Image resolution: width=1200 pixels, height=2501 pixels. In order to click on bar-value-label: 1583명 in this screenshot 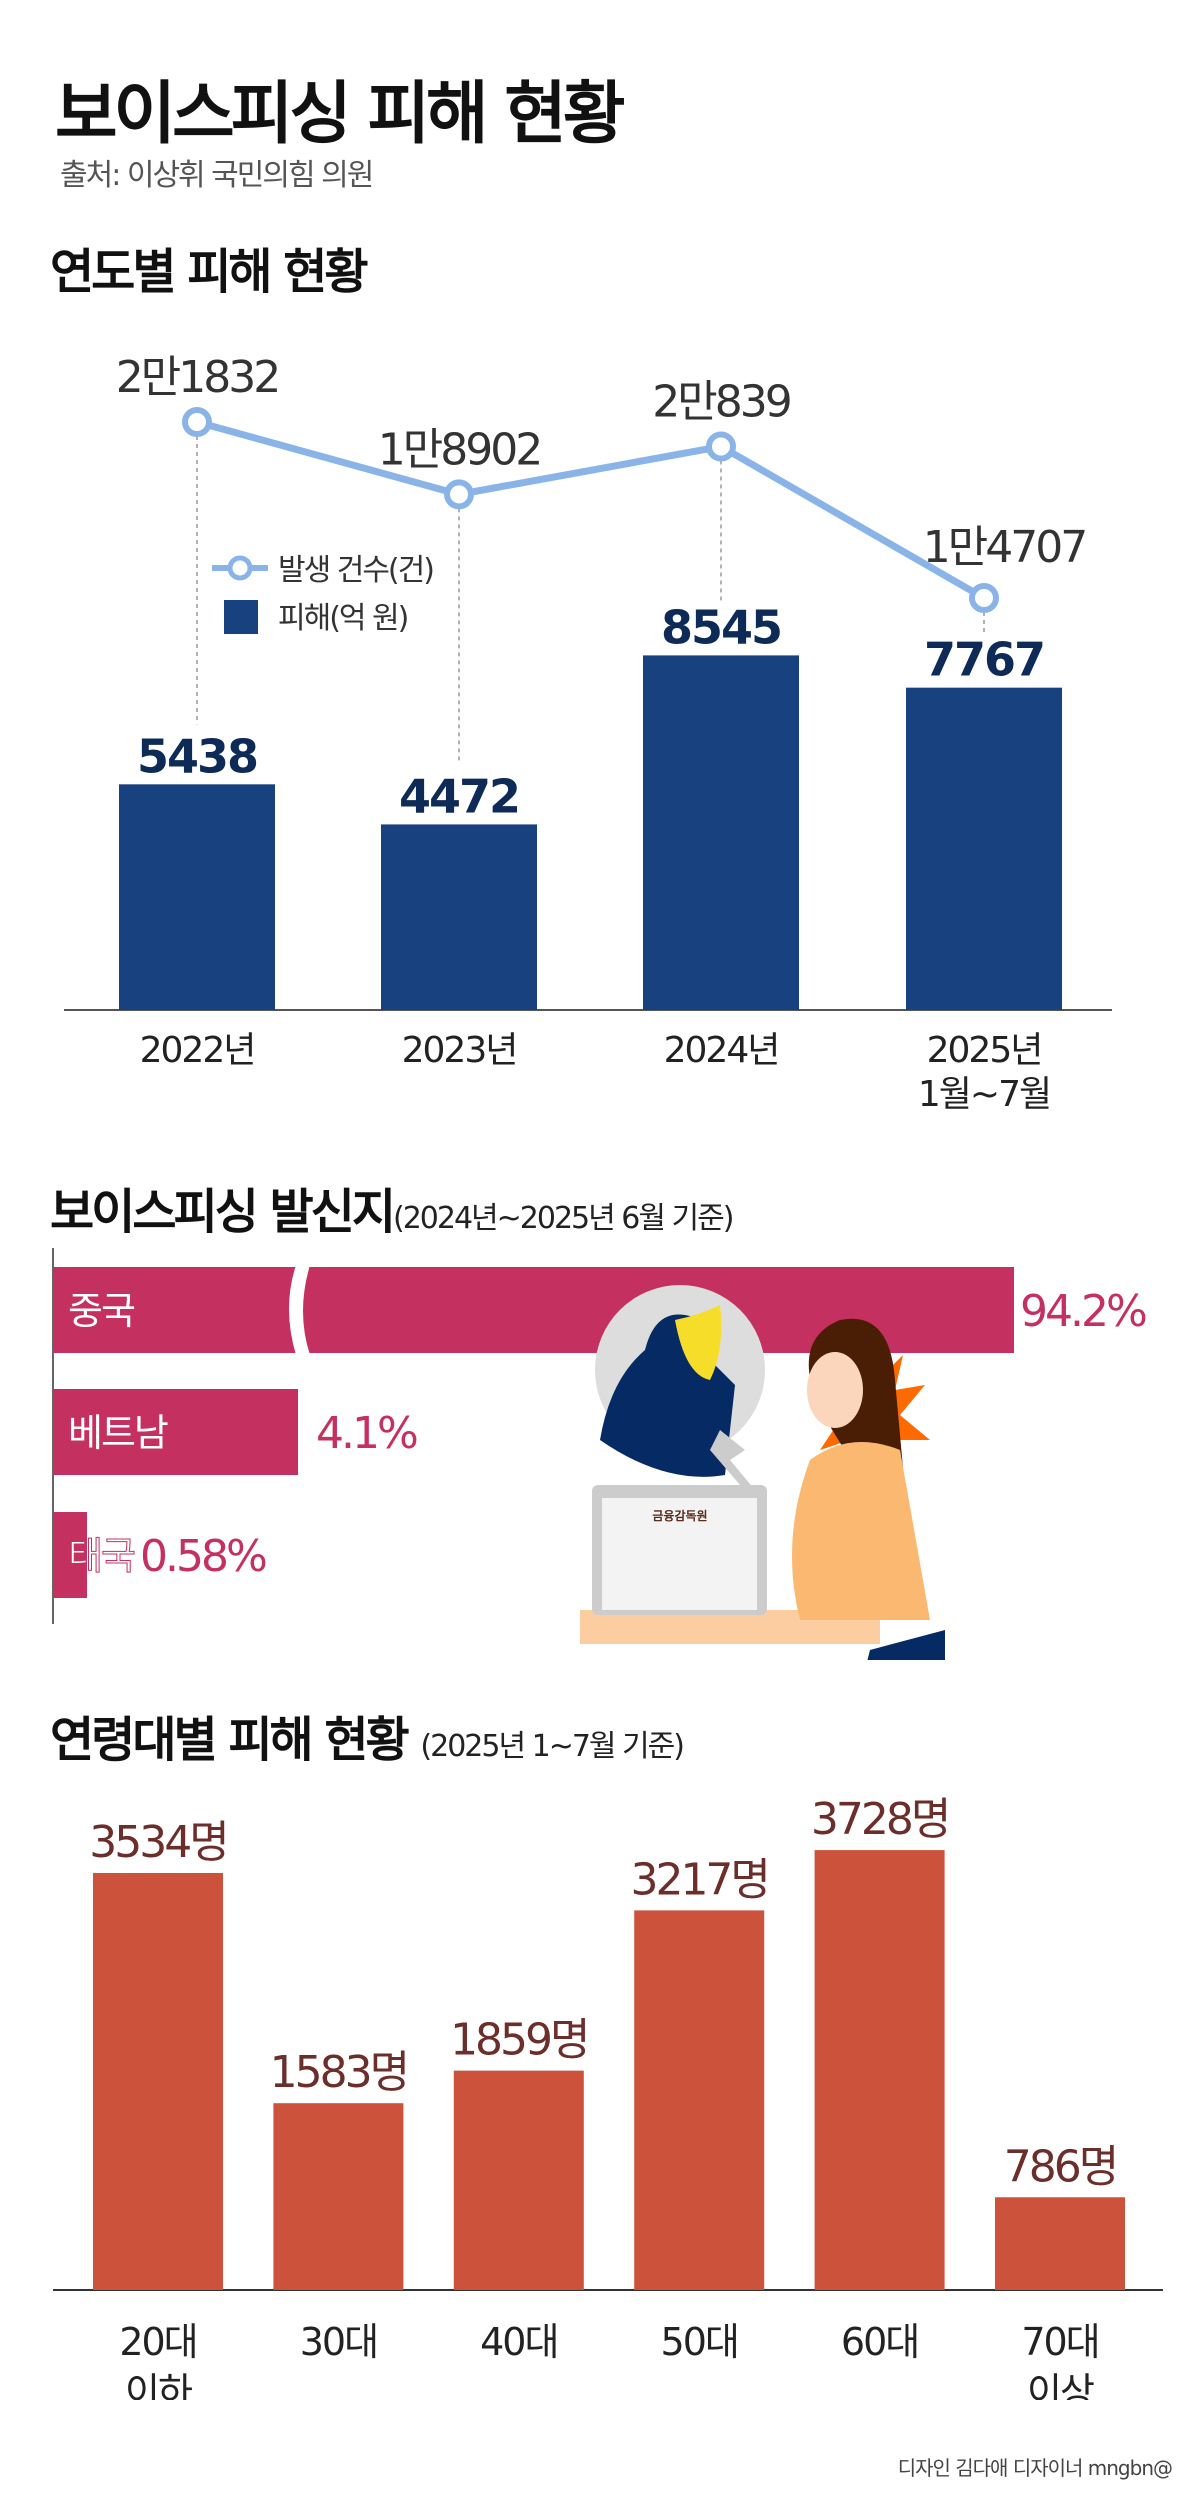, I will do `click(338, 2072)`.